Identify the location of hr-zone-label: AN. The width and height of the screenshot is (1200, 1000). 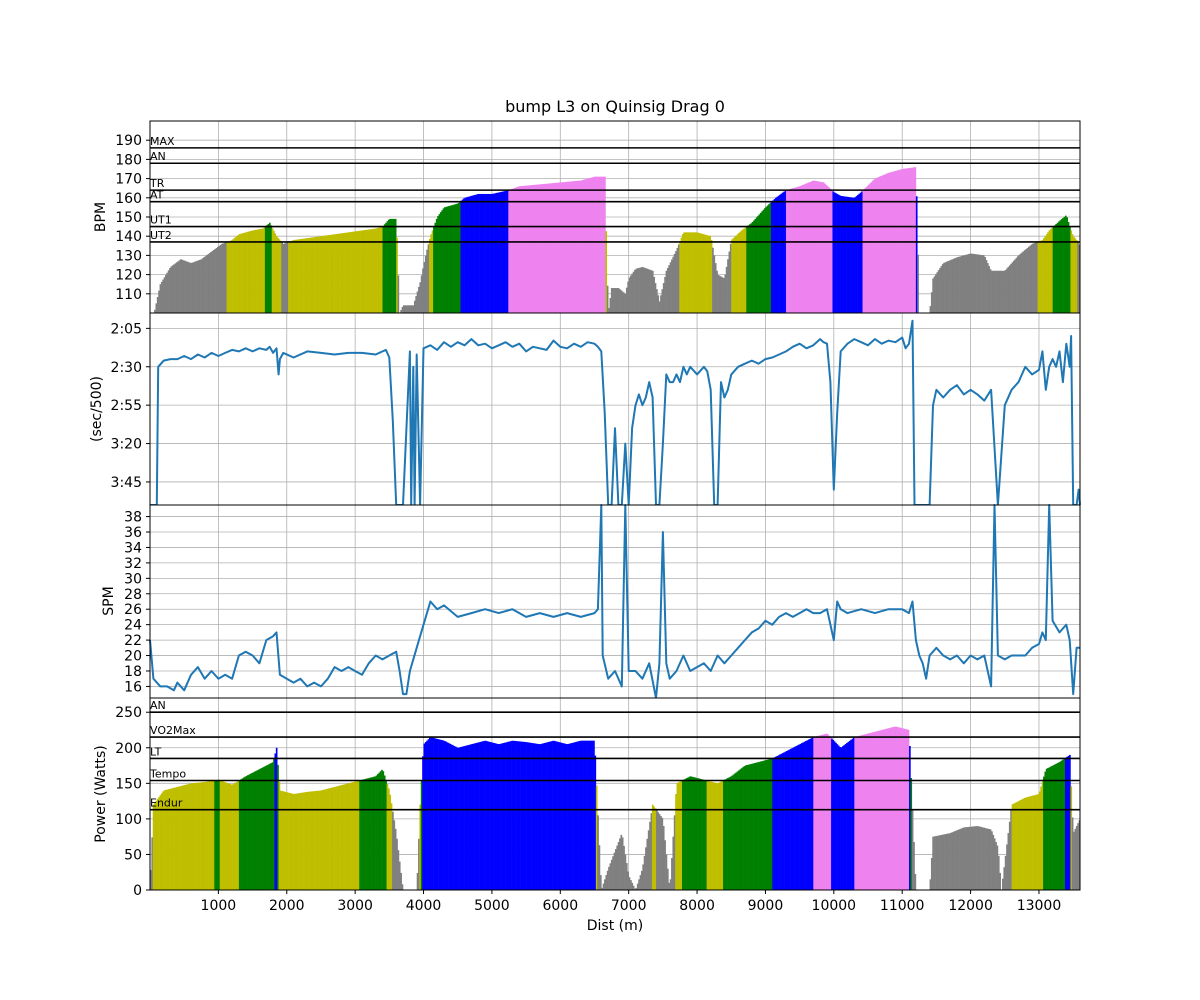
(158, 156).